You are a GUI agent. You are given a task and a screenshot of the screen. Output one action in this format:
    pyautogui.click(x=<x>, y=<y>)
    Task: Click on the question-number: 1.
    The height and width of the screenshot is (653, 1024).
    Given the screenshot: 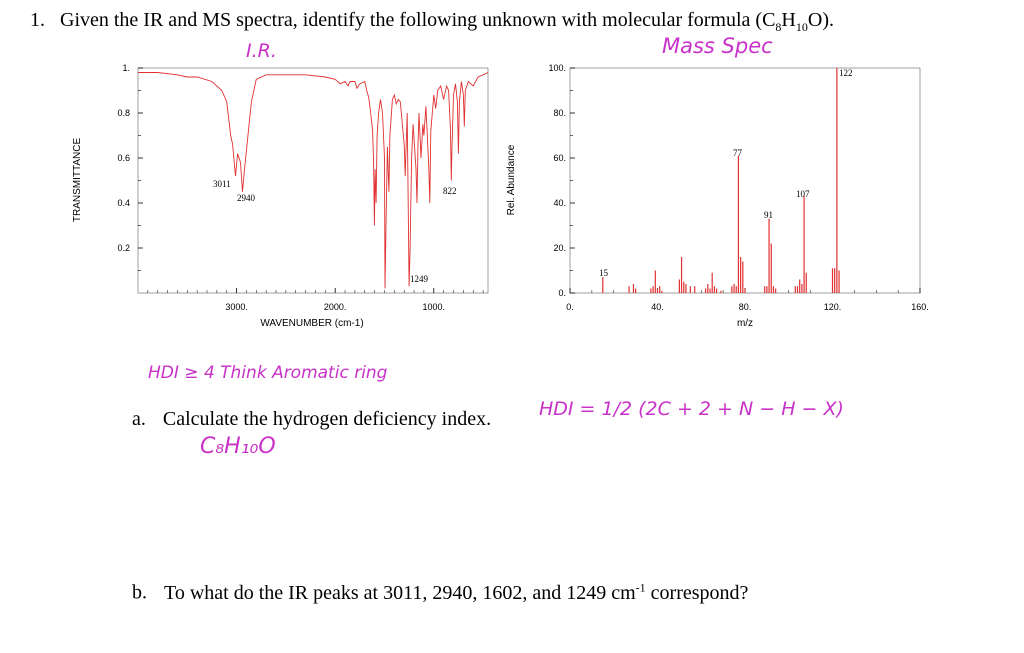 What is the action you would take?
    pyautogui.click(x=37, y=20)
    